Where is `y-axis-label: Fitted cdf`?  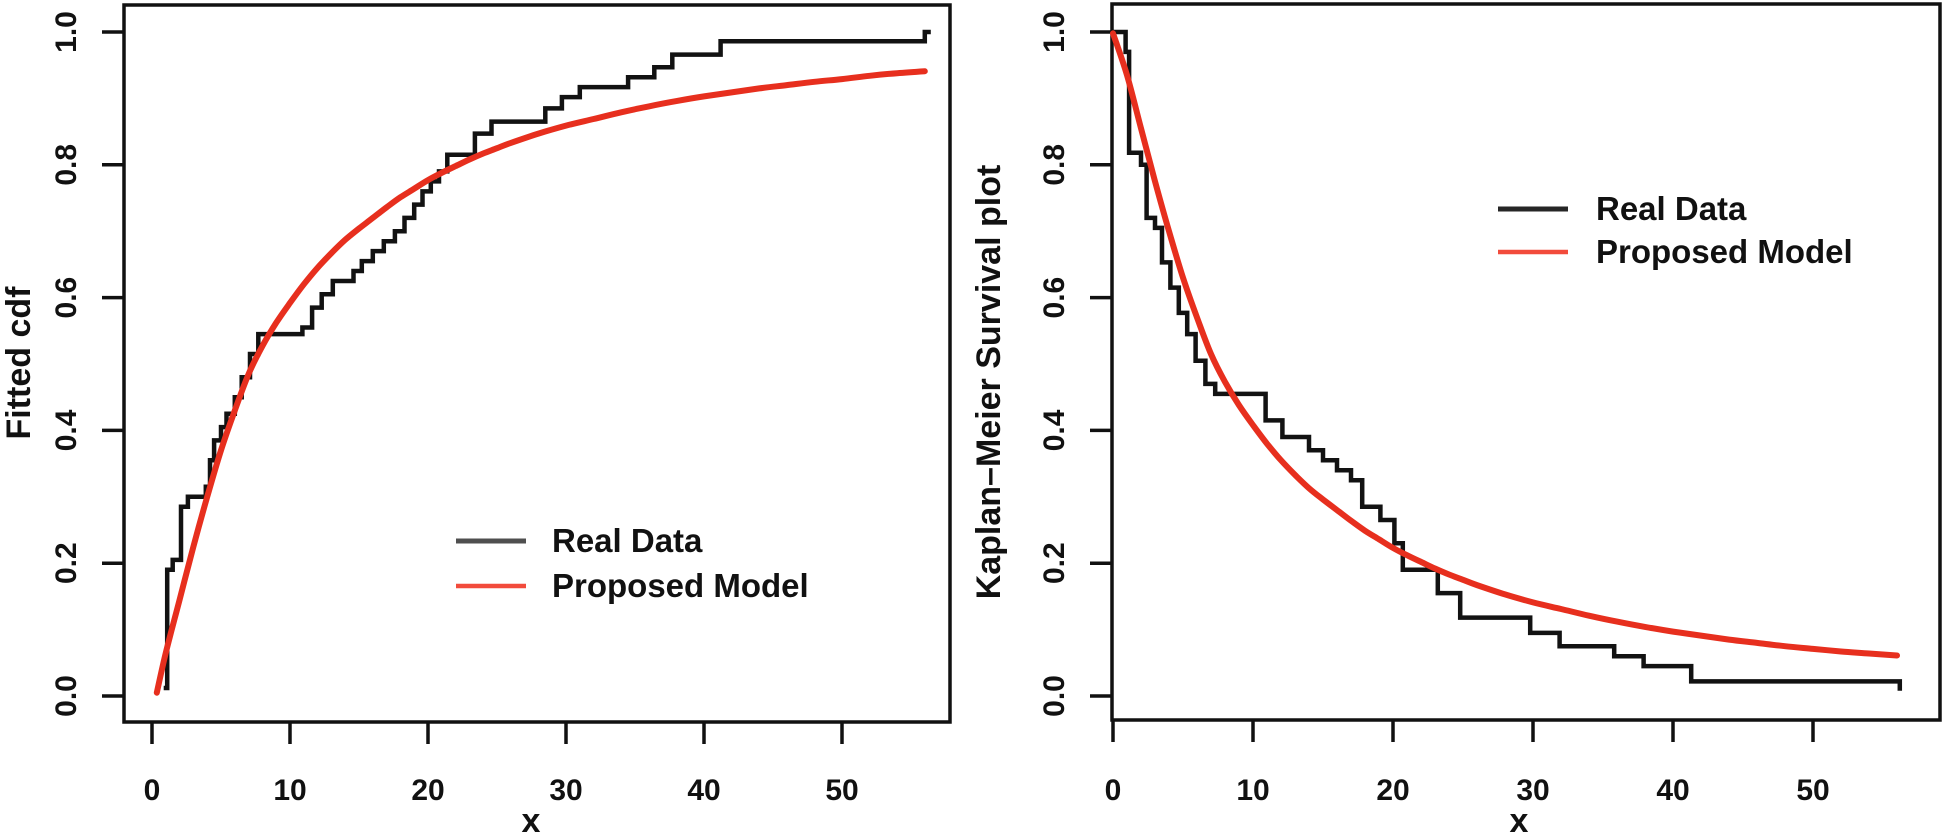 y-axis-label: Fitted cdf is located at coordinates (19, 363).